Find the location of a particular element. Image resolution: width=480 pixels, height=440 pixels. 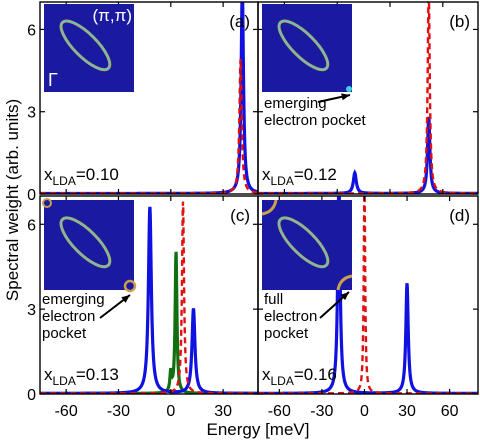

doping-label: xLDA=0.10 is located at coordinates (81, 176).